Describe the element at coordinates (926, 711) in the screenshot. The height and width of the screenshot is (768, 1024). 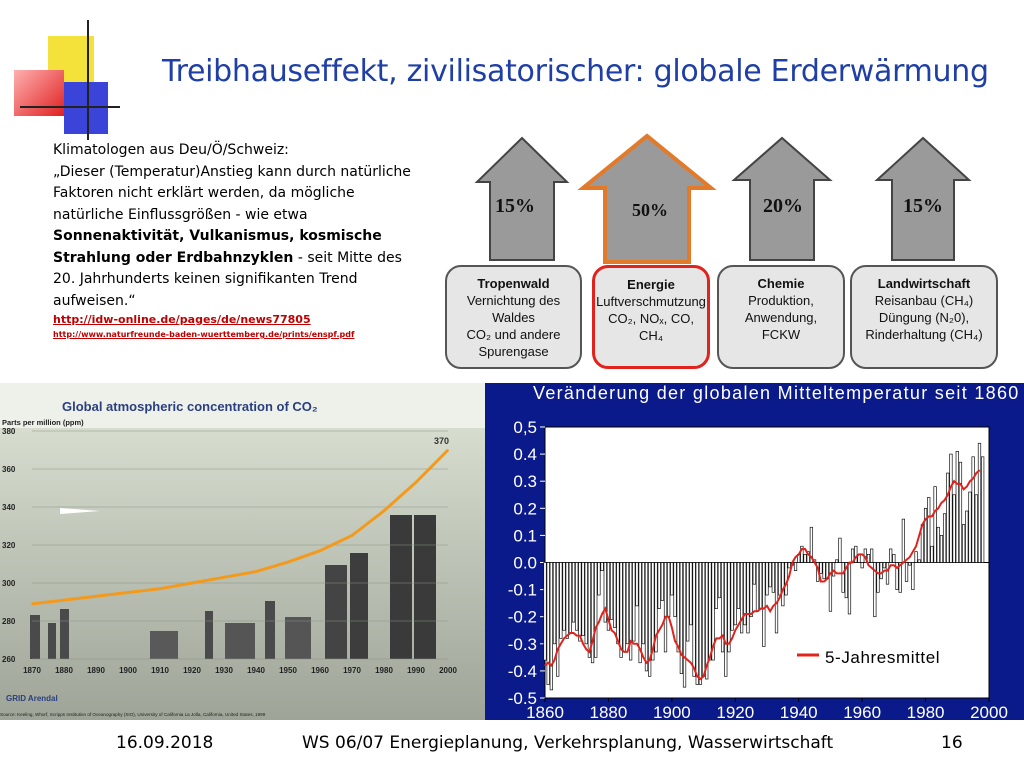
I see `temp-x-tick-label: 1980` at that location.